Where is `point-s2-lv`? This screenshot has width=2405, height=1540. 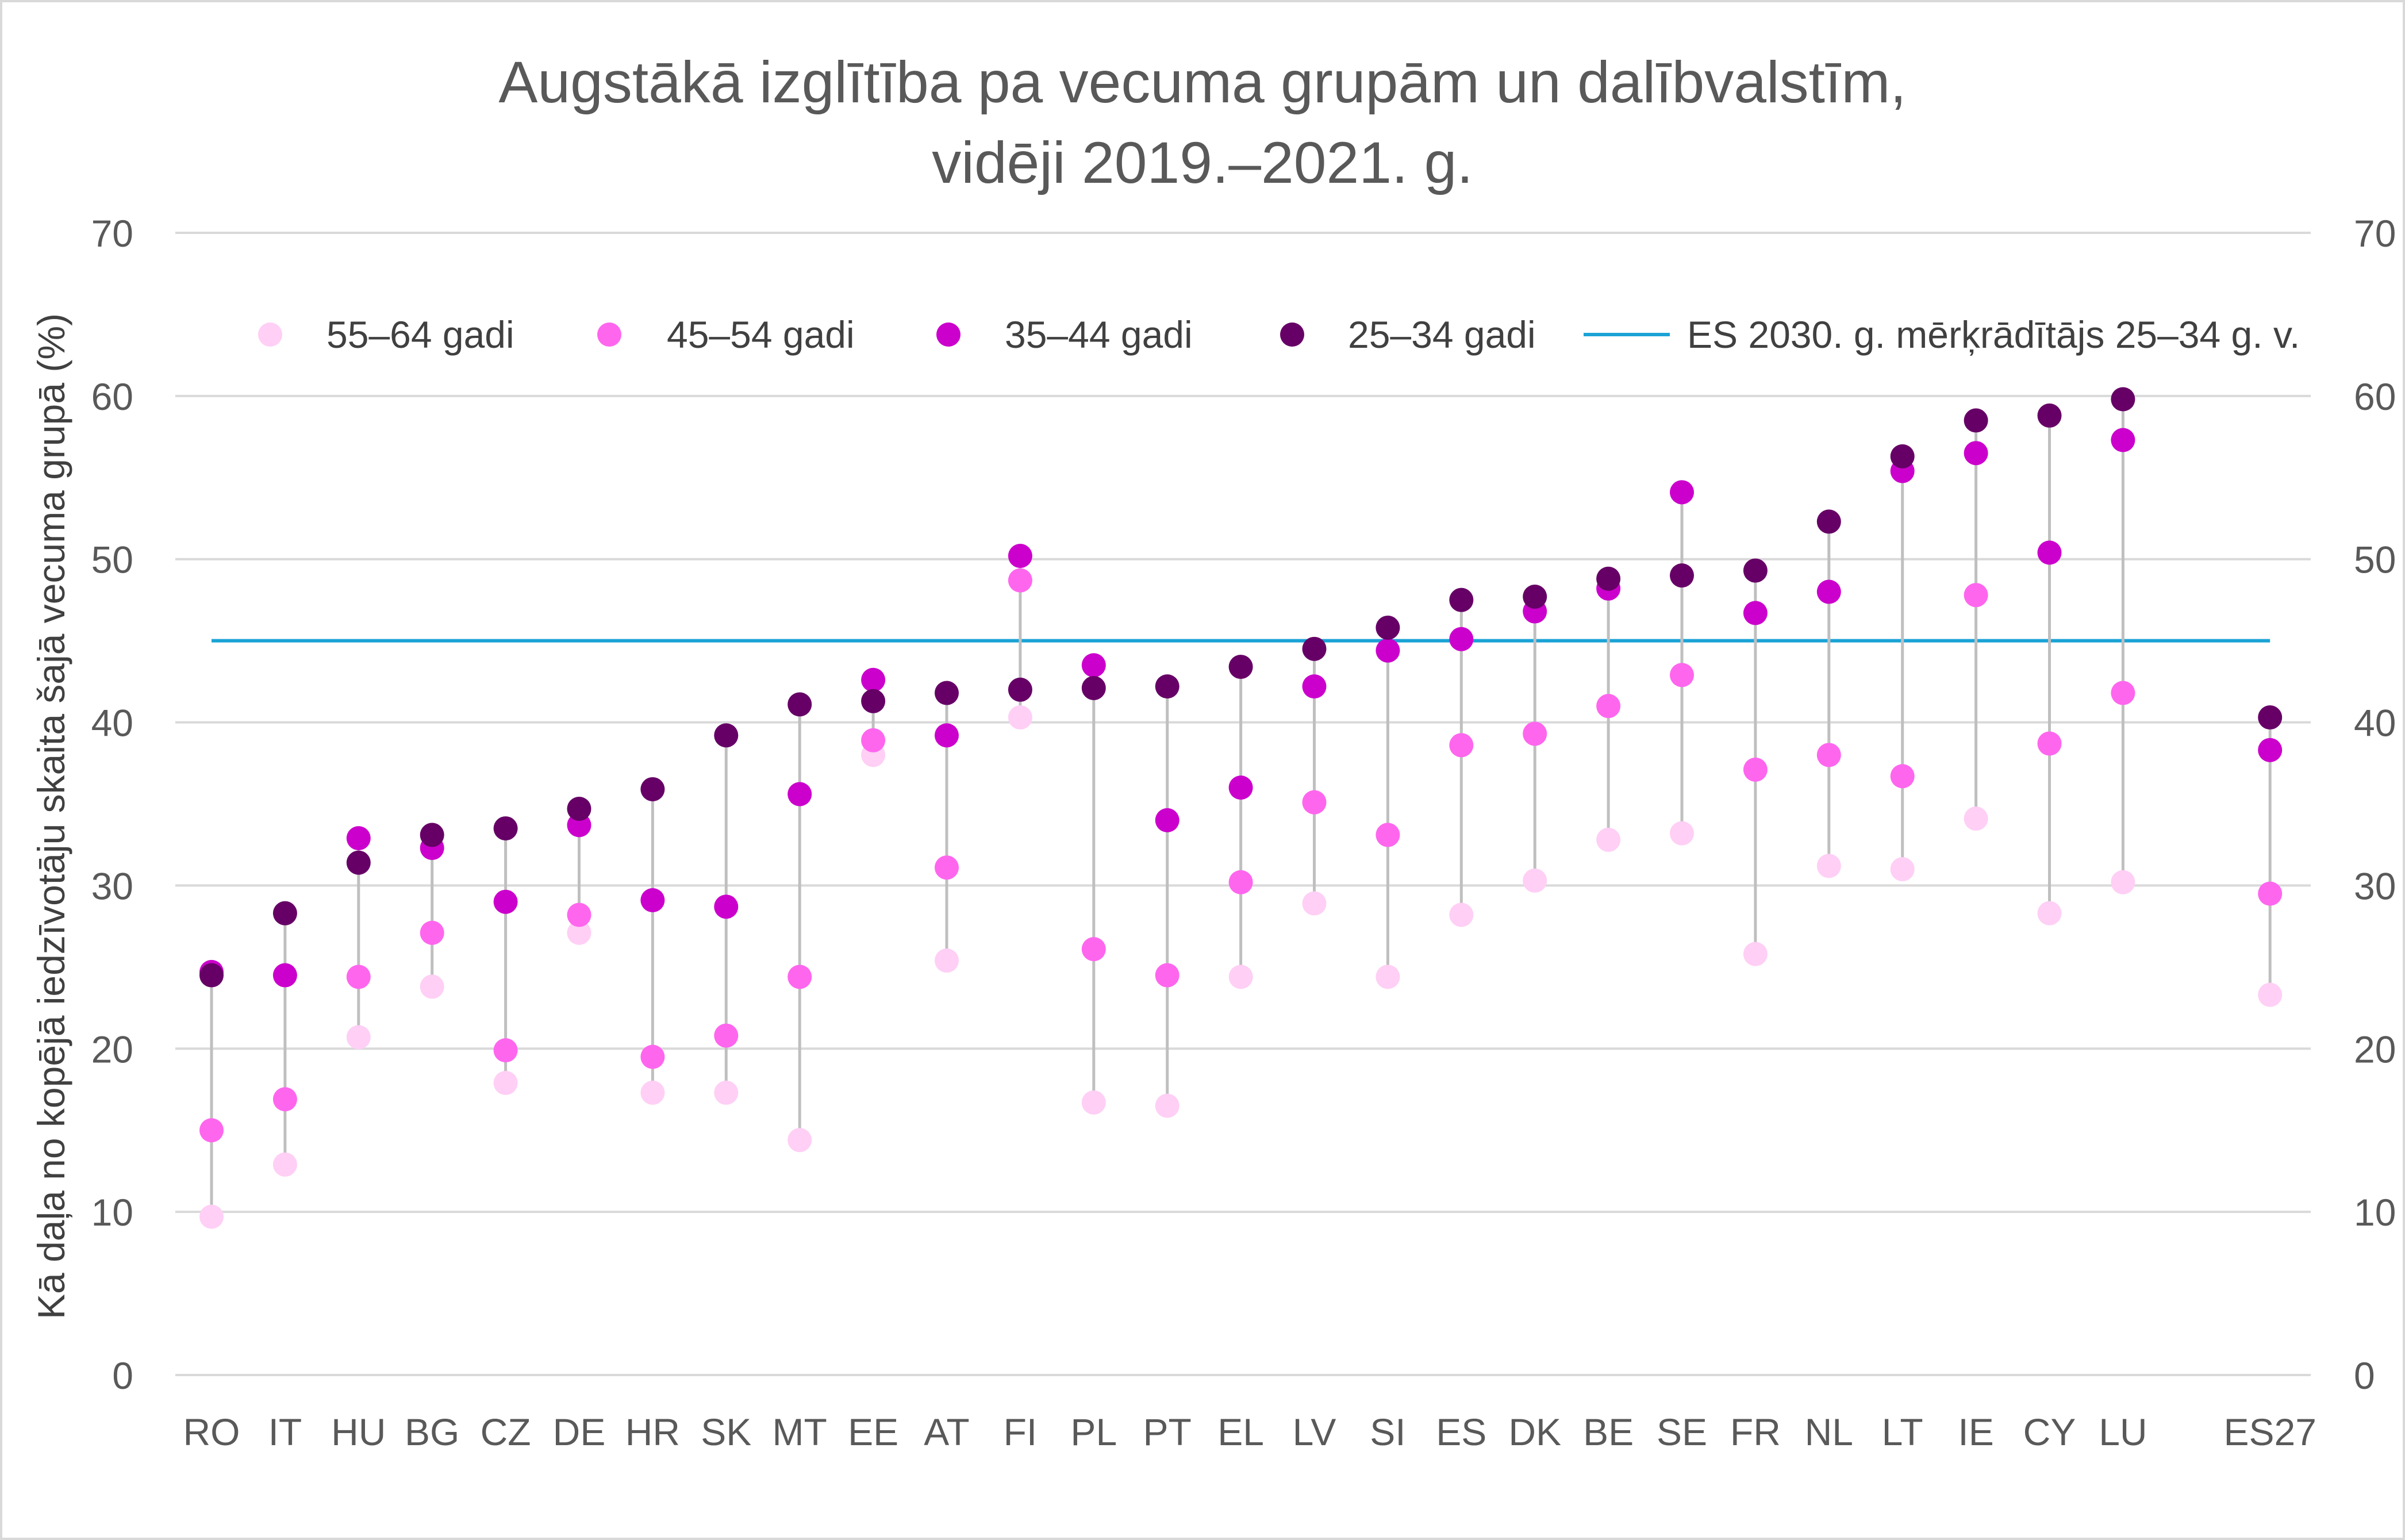 point-s2-lv is located at coordinates (1314, 802).